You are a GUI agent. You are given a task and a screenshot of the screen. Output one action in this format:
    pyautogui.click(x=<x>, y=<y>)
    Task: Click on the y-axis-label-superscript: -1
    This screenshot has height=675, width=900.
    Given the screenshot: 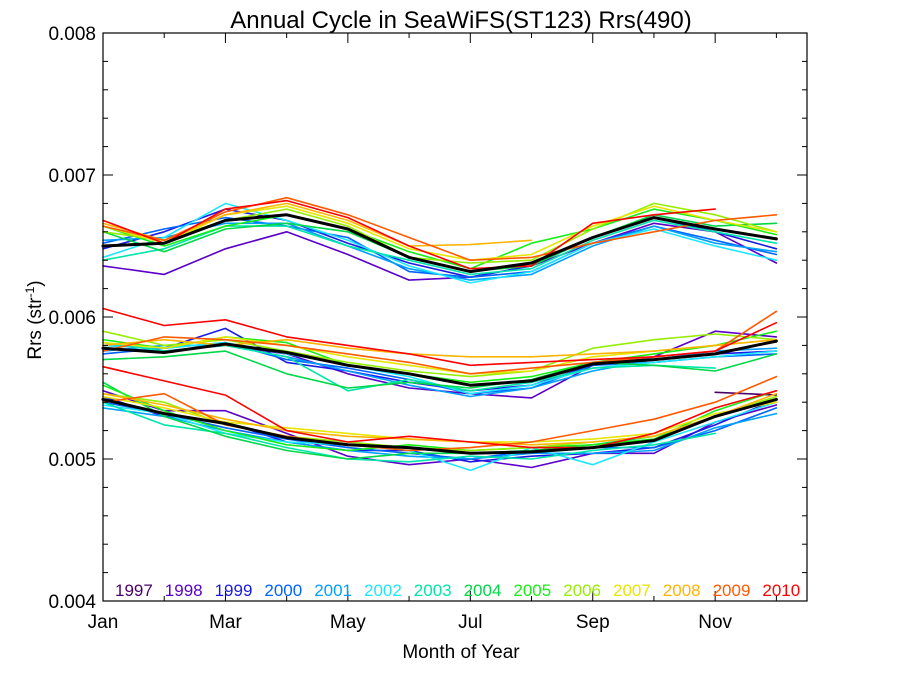 What is the action you would take?
    pyautogui.click(x=30, y=291)
    